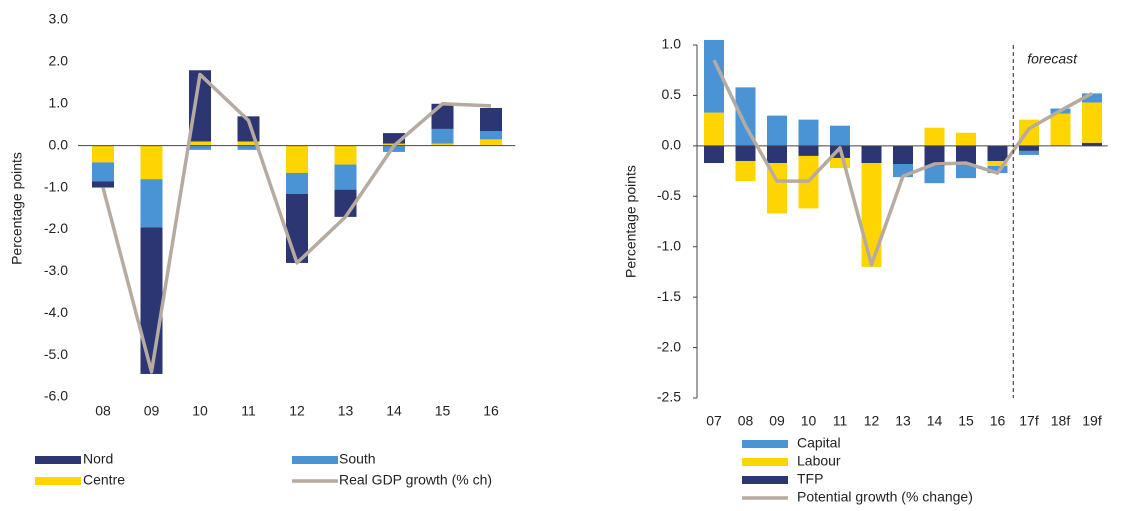  I want to click on y-tick-label: -2.0, so click(56, 228).